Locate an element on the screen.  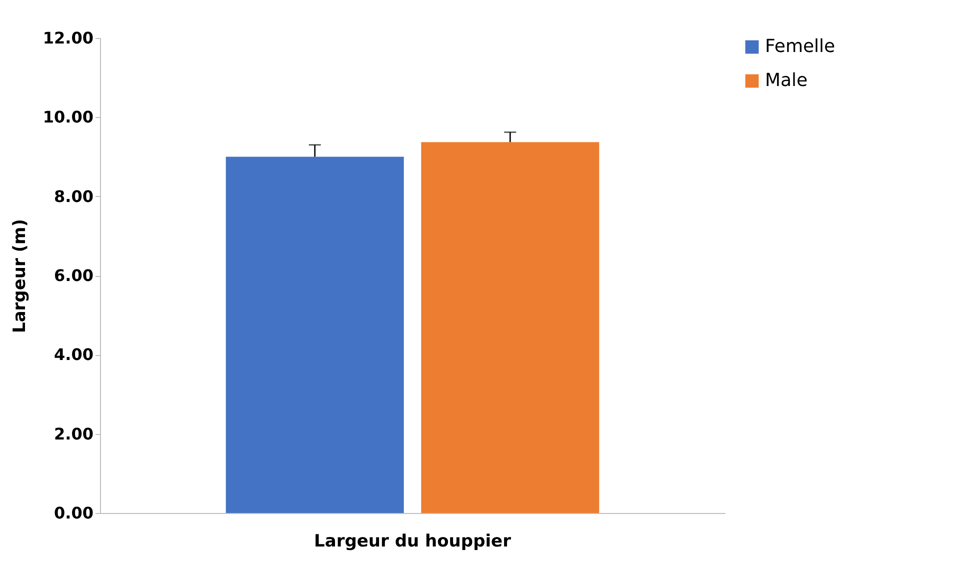
y-tick-label: 10.00 is located at coordinates (68, 117).